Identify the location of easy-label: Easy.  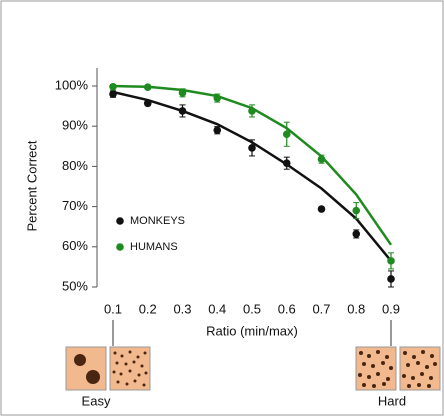
(96, 400).